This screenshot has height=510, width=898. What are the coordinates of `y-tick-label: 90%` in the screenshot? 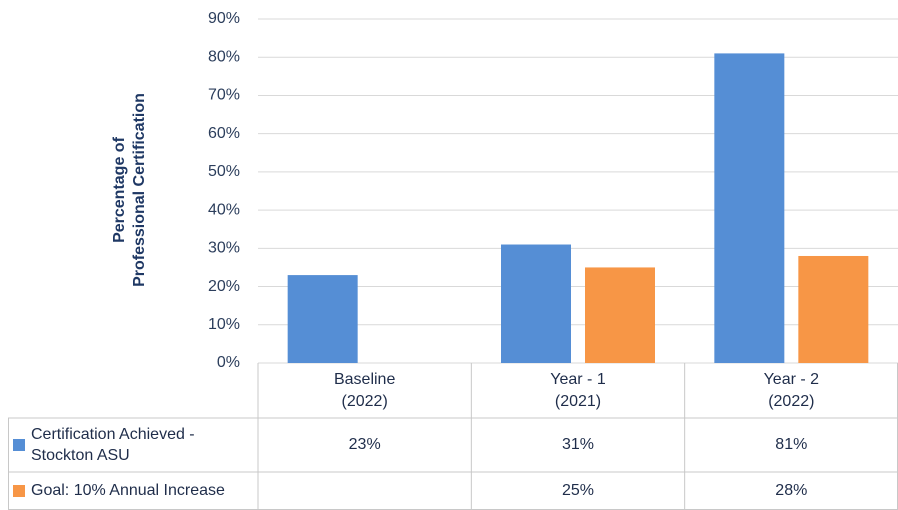 It's located at (224, 18).